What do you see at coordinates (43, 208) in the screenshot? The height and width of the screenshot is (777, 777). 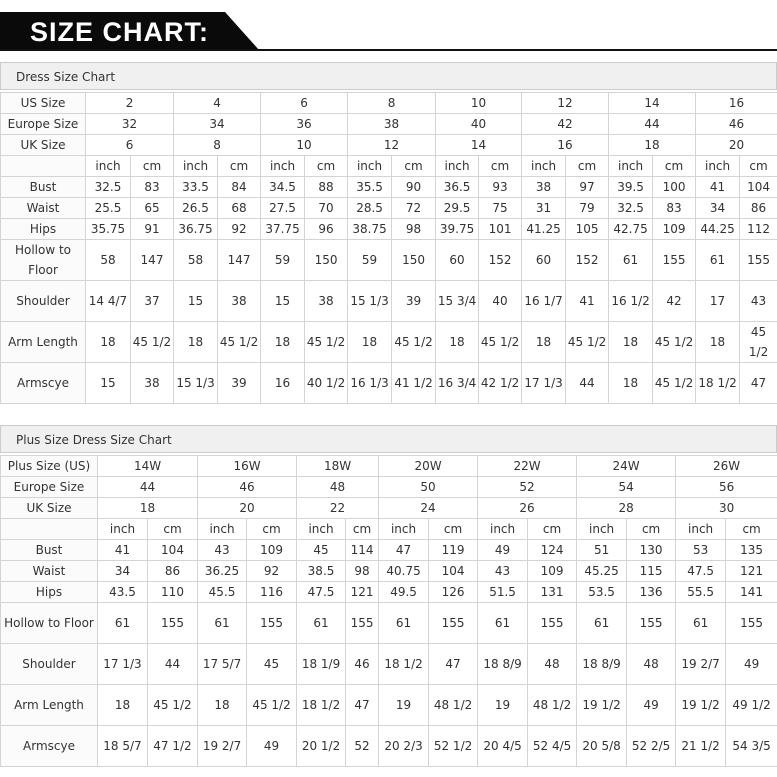 I see `row-label: Waist` at bounding box center [43, 208].